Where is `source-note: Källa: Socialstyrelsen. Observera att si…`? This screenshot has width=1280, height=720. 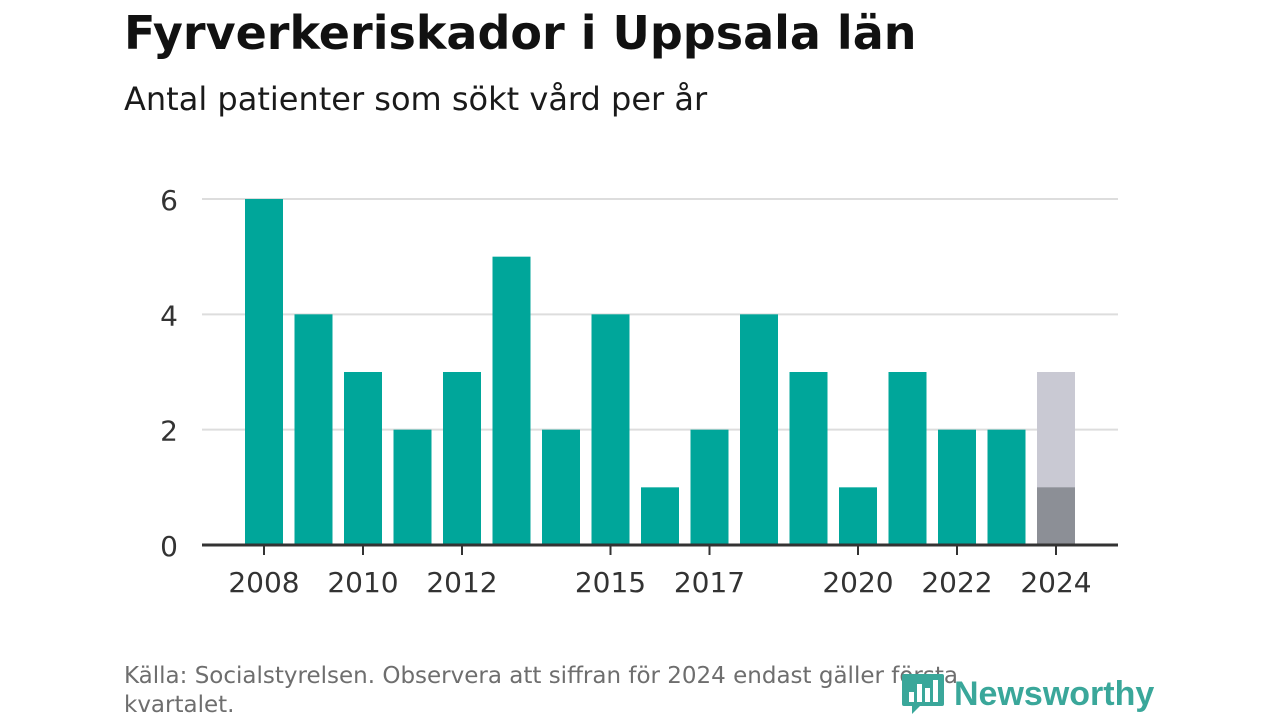 source-note: Källa: Socialstyrelsen. Observera att si… is located at coordinates (541, 690).